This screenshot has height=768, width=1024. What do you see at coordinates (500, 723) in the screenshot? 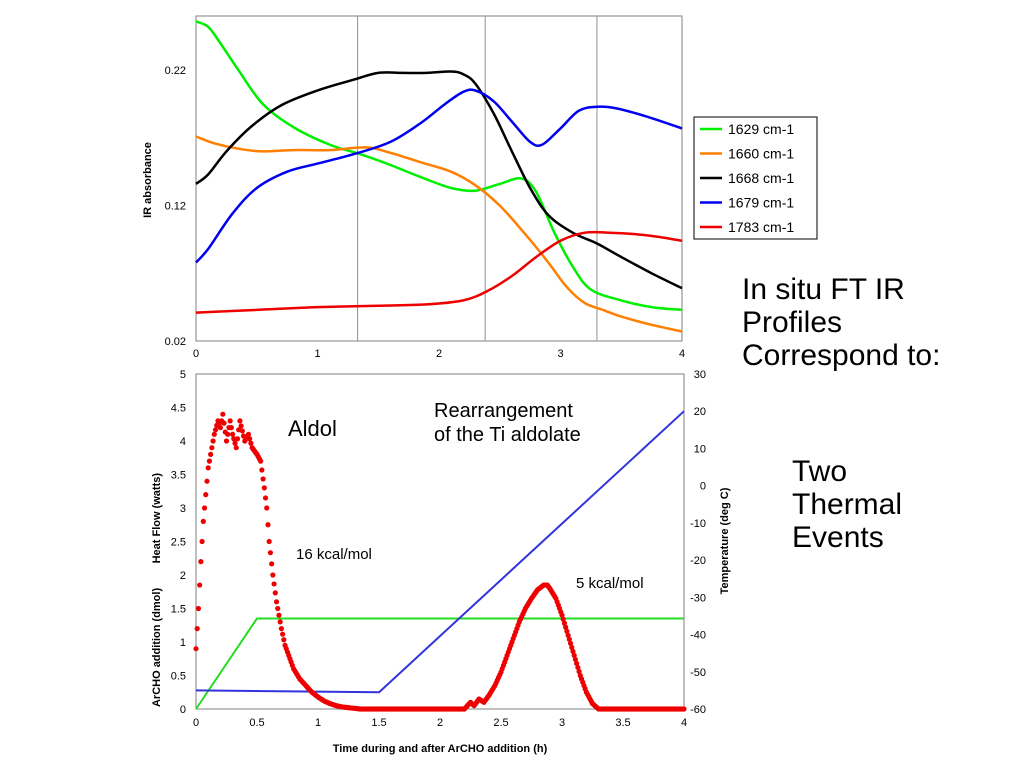
I see `bottom-x-tick-label: 2.5` at bounding box center [500, 723].